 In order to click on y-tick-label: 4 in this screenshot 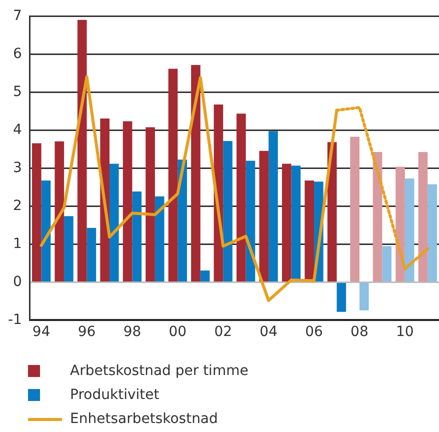, I will do `click(17, 130)`.